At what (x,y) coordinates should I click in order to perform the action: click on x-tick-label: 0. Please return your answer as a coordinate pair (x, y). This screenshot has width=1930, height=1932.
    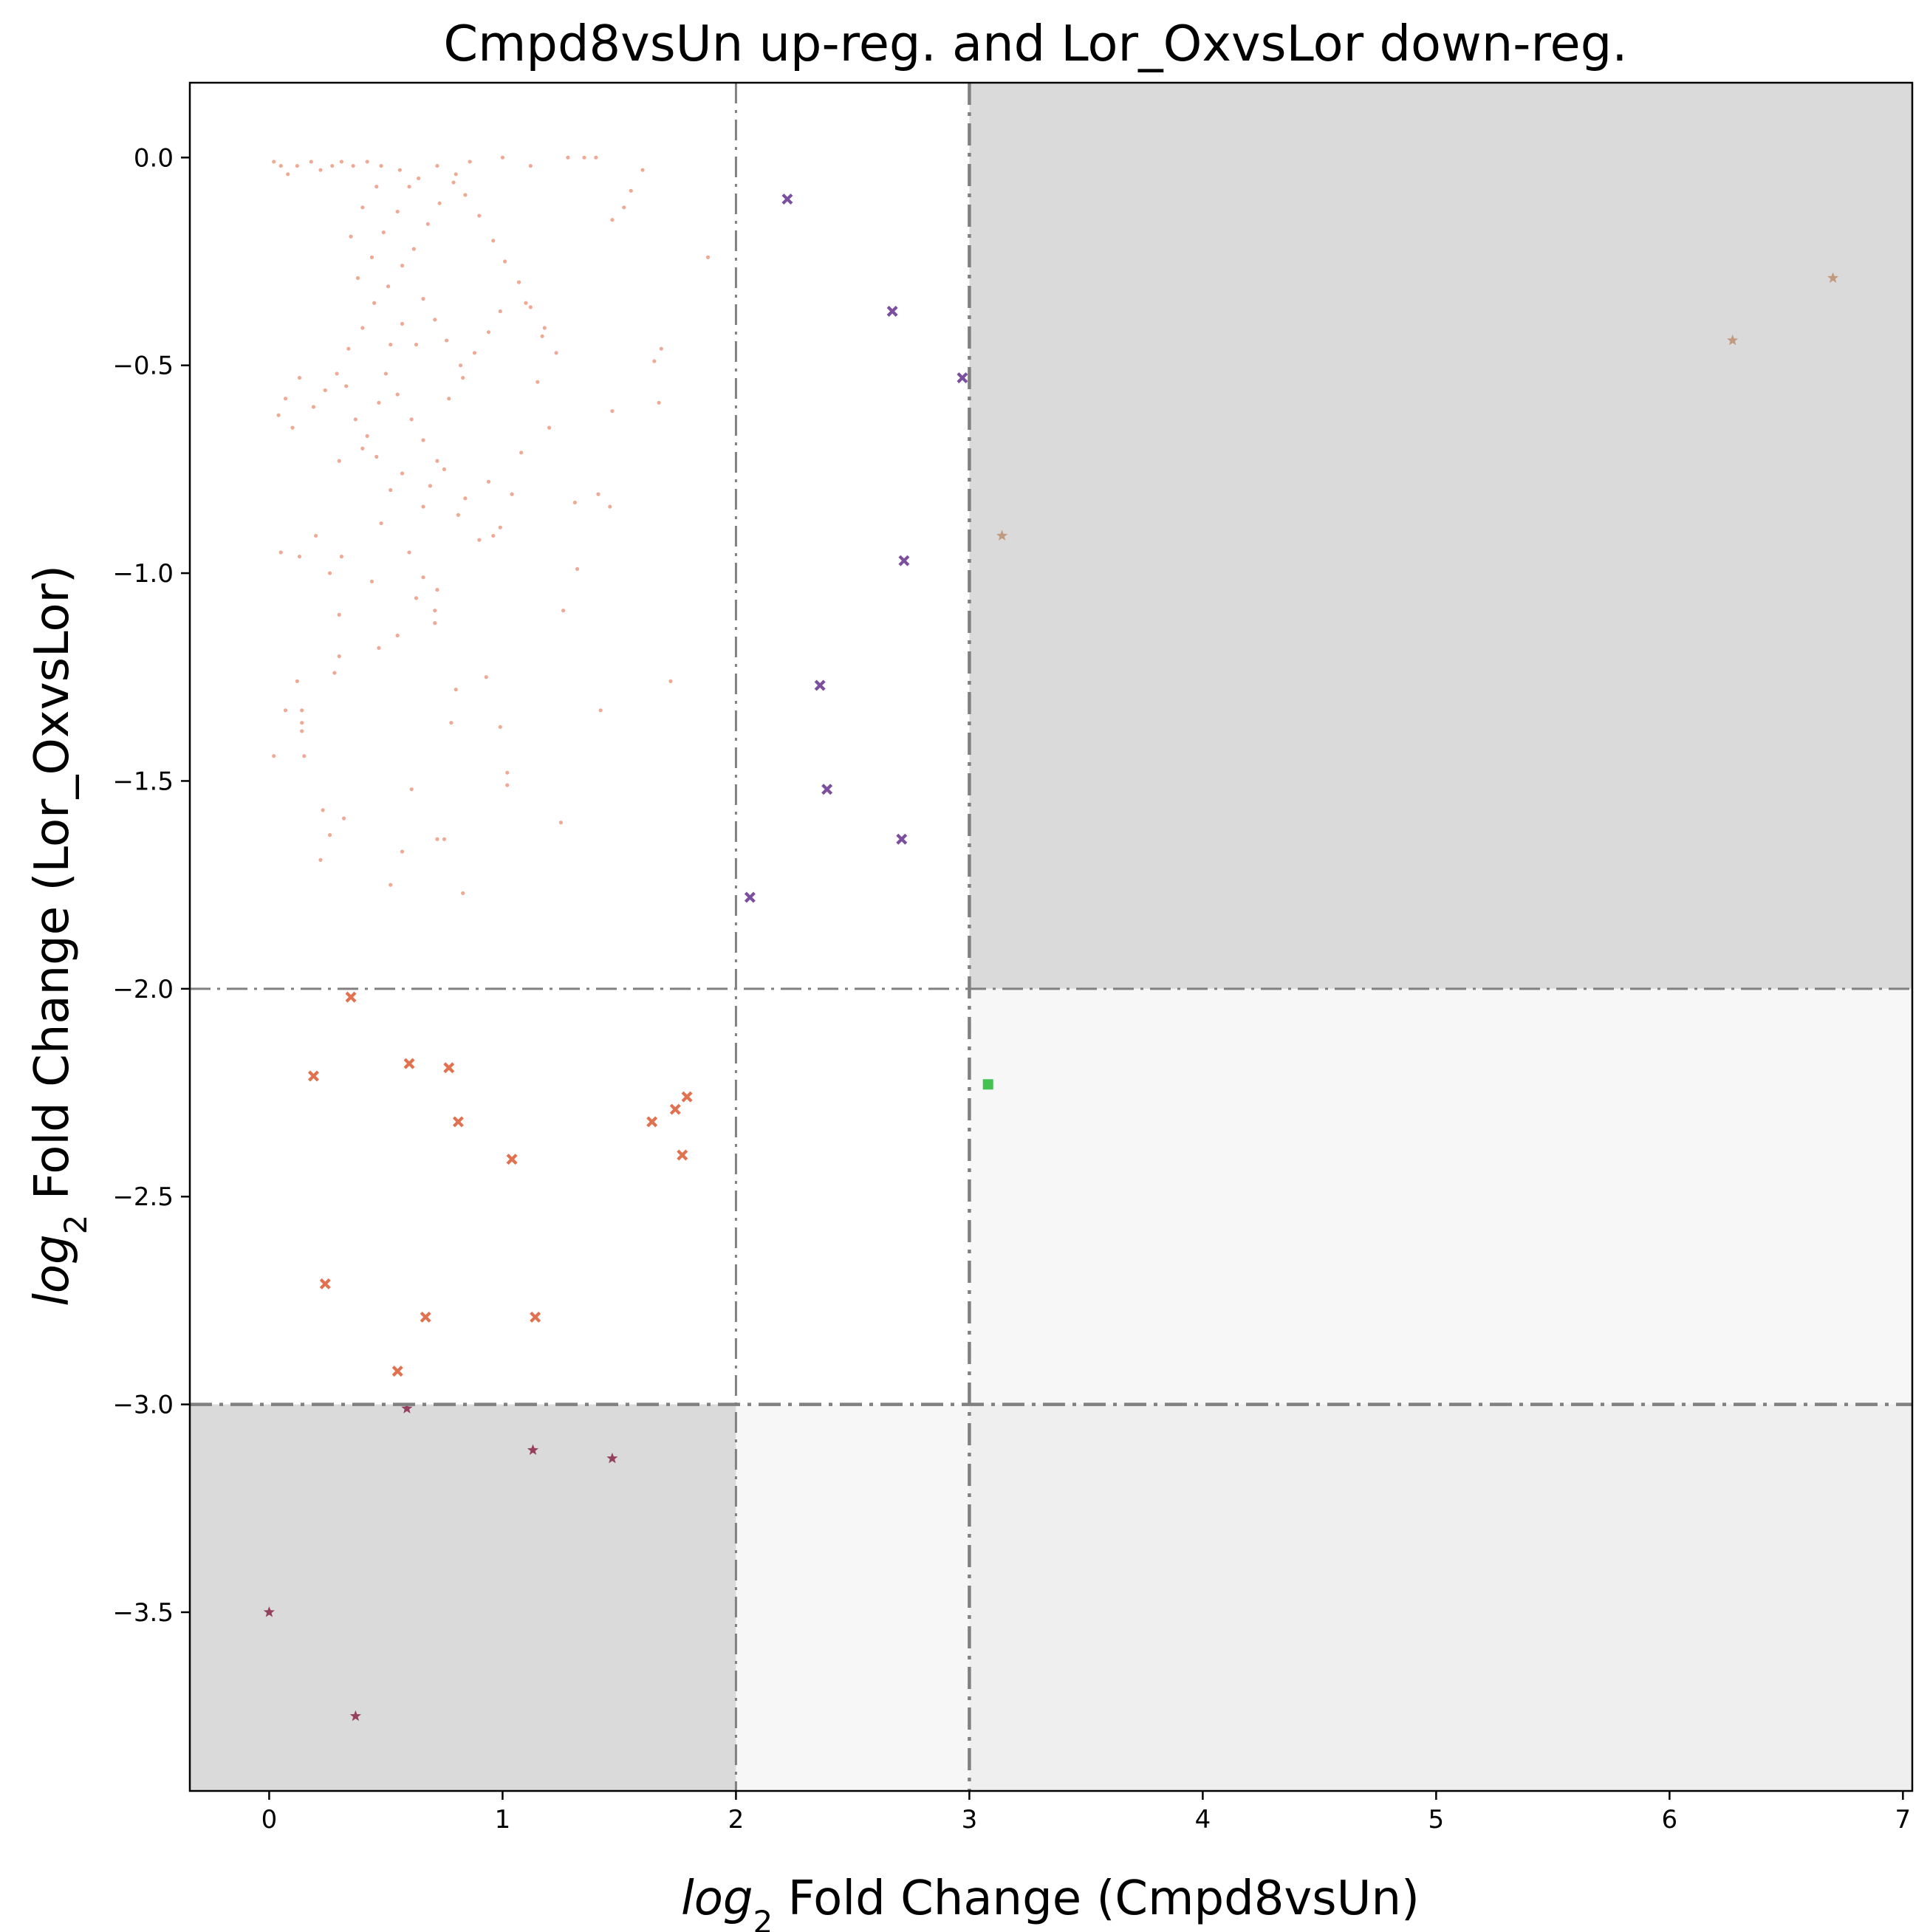
    Looking at the image, I should click on (270, 1820).